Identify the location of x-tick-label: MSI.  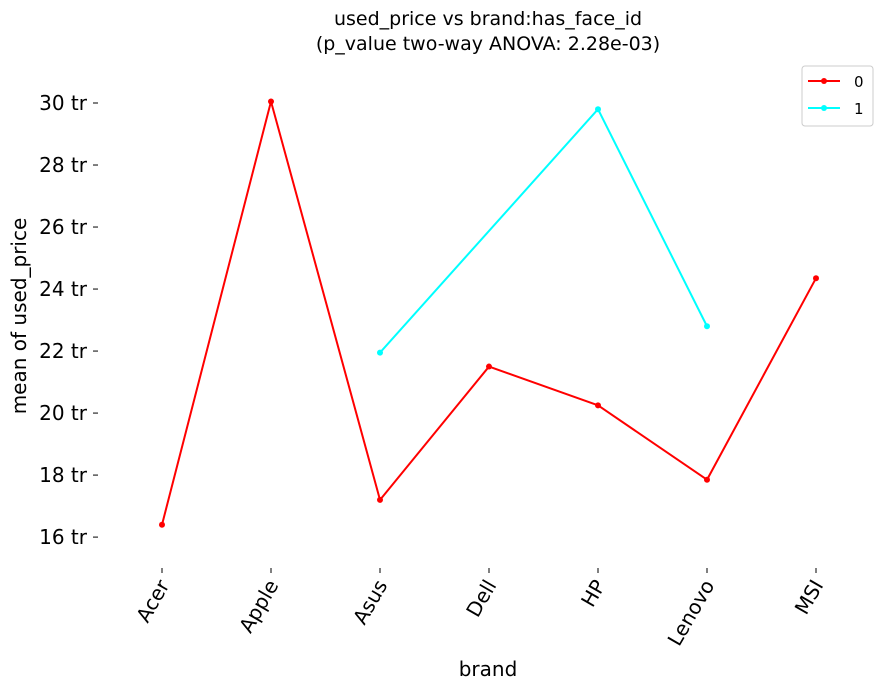
(809, 597).